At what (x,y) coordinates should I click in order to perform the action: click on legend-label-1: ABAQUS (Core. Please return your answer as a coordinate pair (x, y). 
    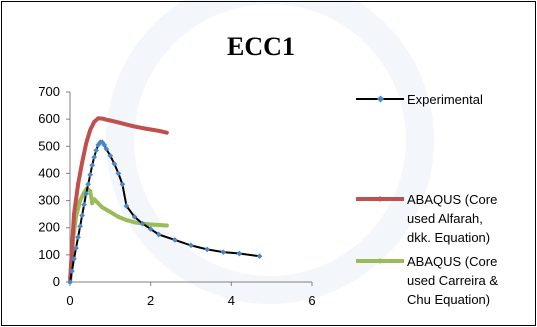
    Looking at the image, I should click on (452, 199).